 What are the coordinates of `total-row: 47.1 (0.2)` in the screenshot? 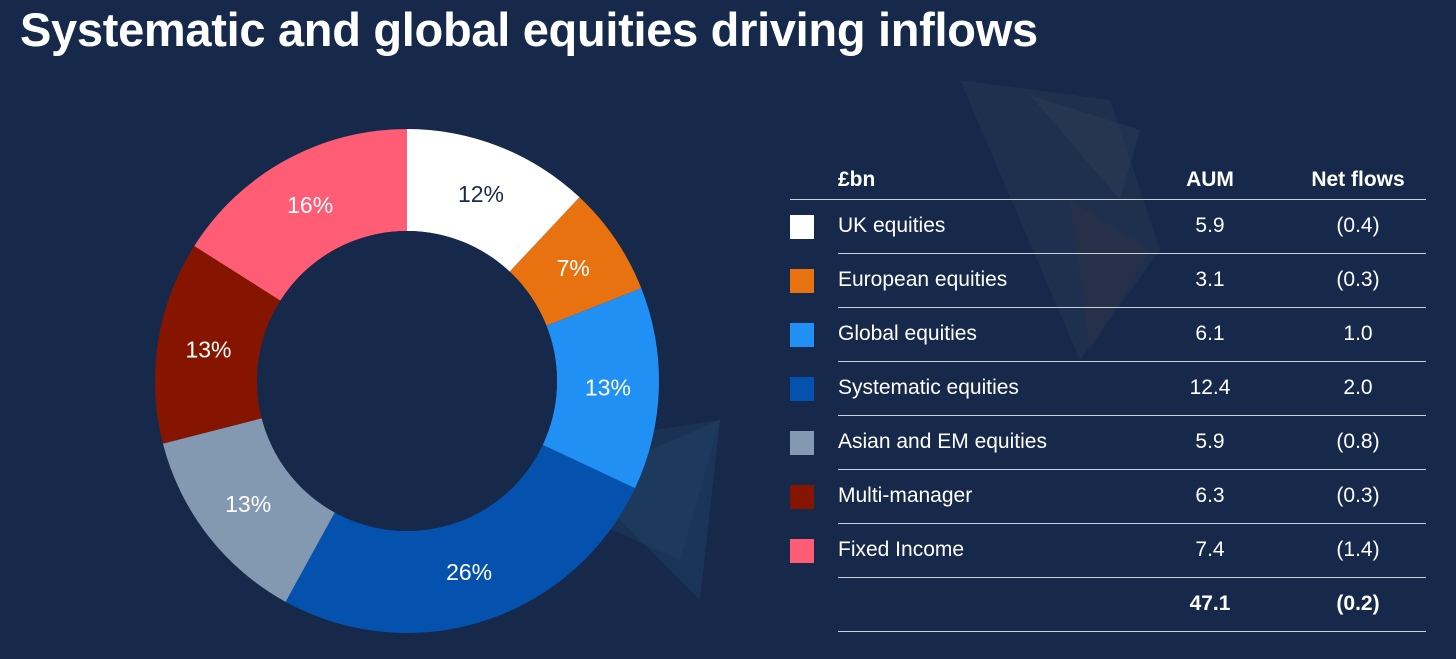 It's located at (1132, 605).